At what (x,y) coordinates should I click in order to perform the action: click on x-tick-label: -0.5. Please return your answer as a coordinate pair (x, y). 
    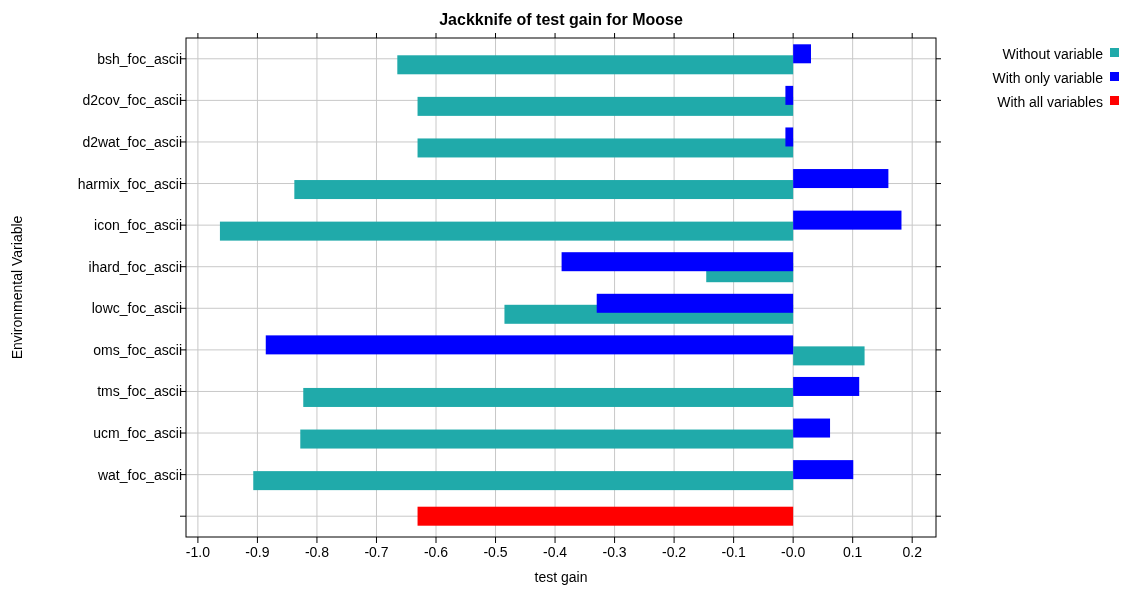
    Looking at the image, I should click on (495, 552).